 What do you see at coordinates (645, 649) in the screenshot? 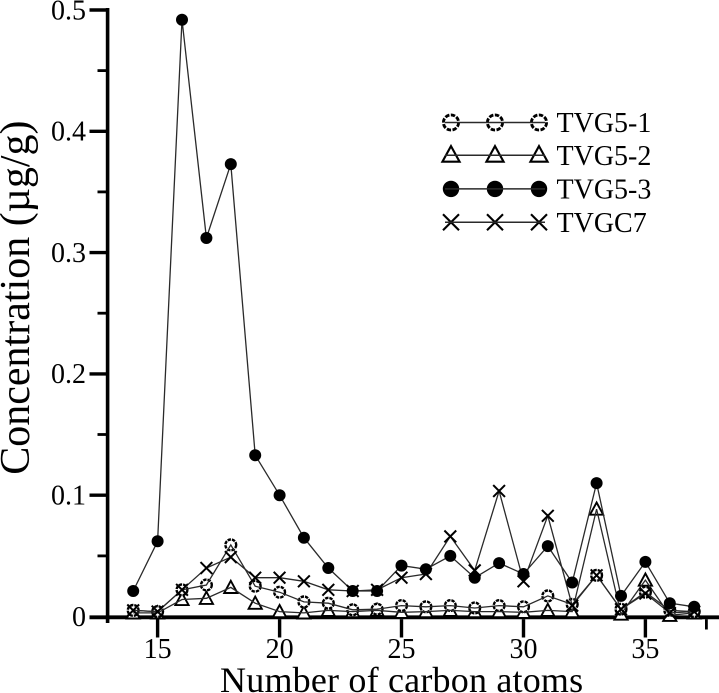
I see `svg-text: 35` at bounding box center [645, 649].